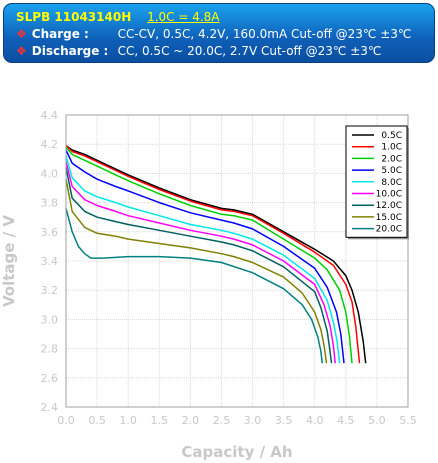 This screenshot has width=438, height=463. Describe the element at coordinates (191, 420) in the screenshot. I see `x-tick-label: 2.0` at that location.